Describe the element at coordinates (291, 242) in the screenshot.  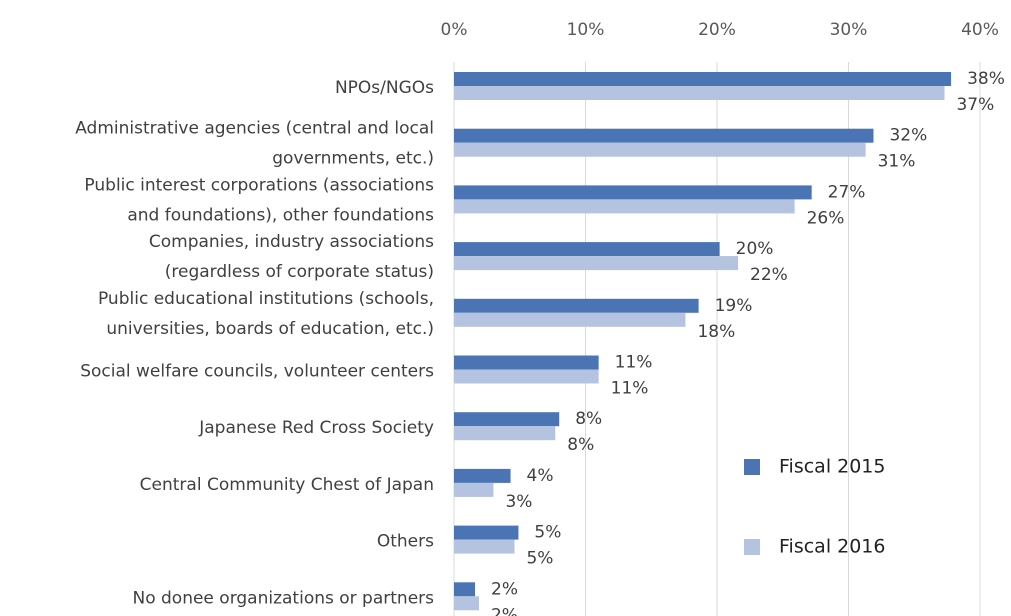
I see `category-label: Companies, industry associations` at that location.